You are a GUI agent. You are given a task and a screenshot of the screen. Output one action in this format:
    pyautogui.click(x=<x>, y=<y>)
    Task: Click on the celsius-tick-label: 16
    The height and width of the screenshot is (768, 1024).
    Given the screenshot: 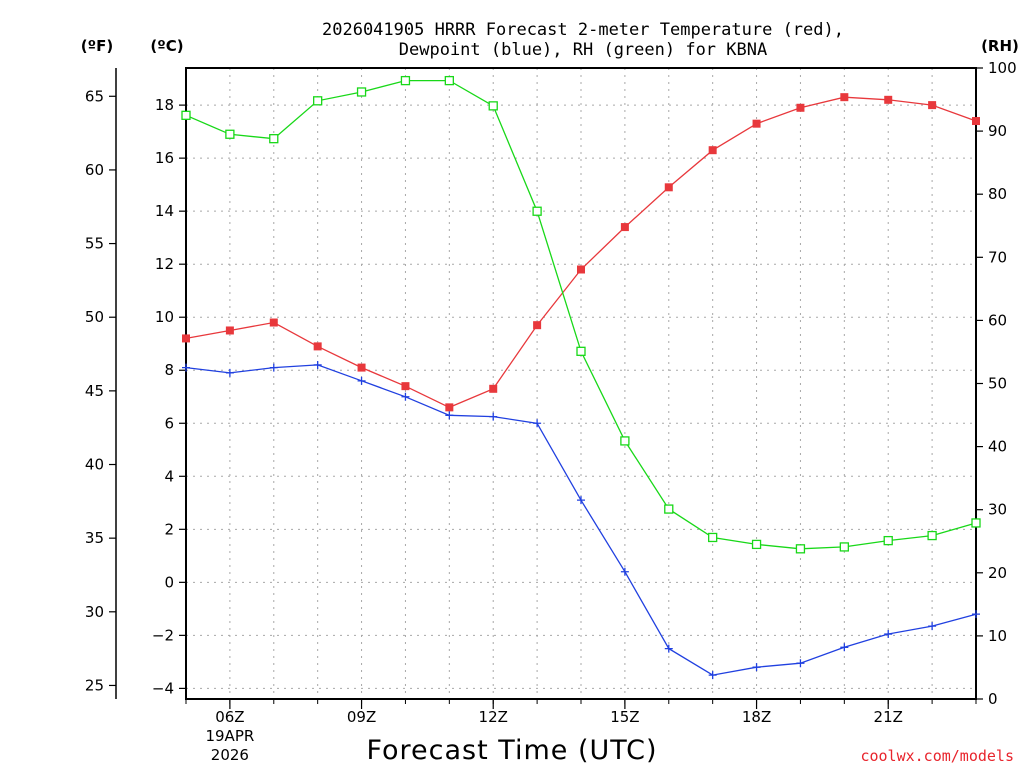 What is the action you would take?
    pyautogui.click(x=164, y=158)
    